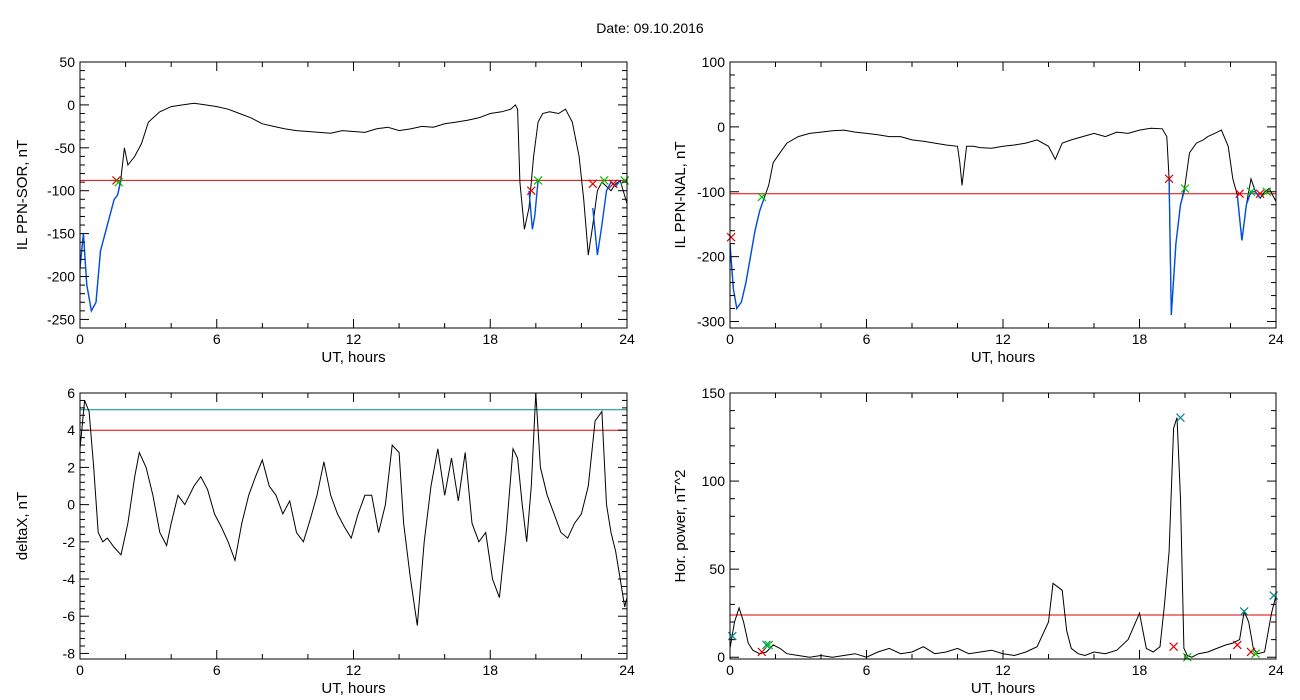 The height and width of the screenshot is (700, 1300). Describe the element at coordinates (714, 393) in the screenshot. I see `y-tick-label: 150` at that location.